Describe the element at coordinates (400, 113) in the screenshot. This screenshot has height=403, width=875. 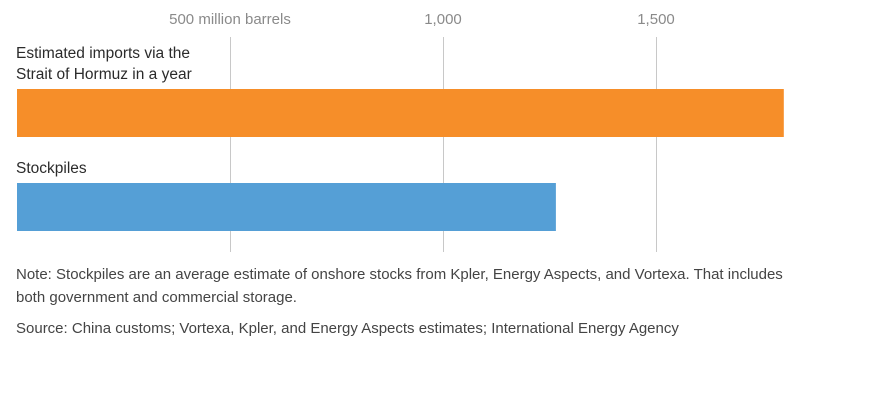
I see `bar-hormuz-imports` at that location.